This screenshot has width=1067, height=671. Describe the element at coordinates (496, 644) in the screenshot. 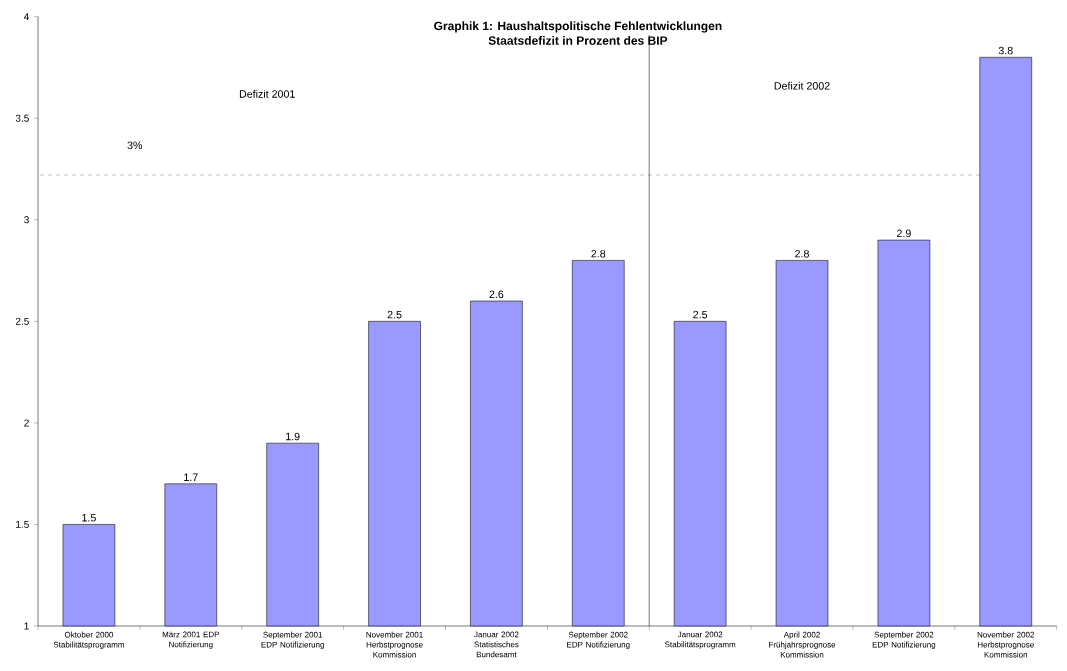

I see `x-tick-label: Januar 2002 Statistisches Bundesamt` at that location.